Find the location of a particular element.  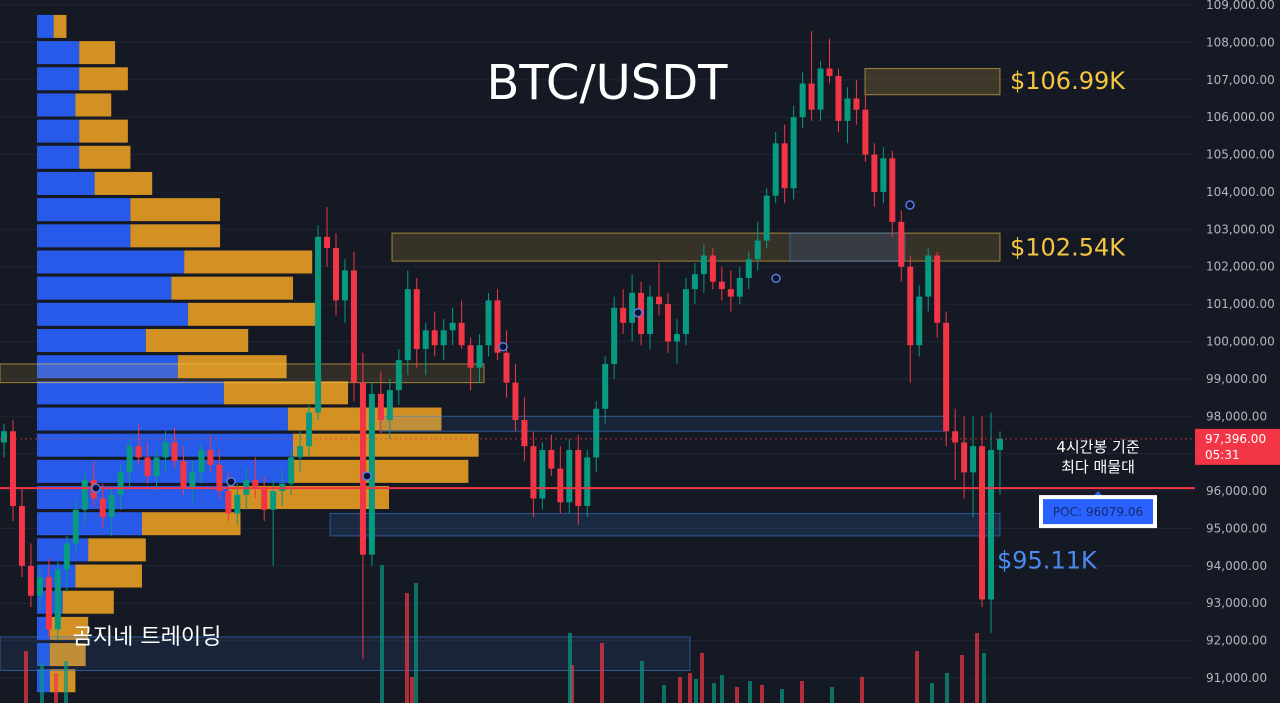

price-tick-label: 95,000.00 is located at coordinates (1236, 528).